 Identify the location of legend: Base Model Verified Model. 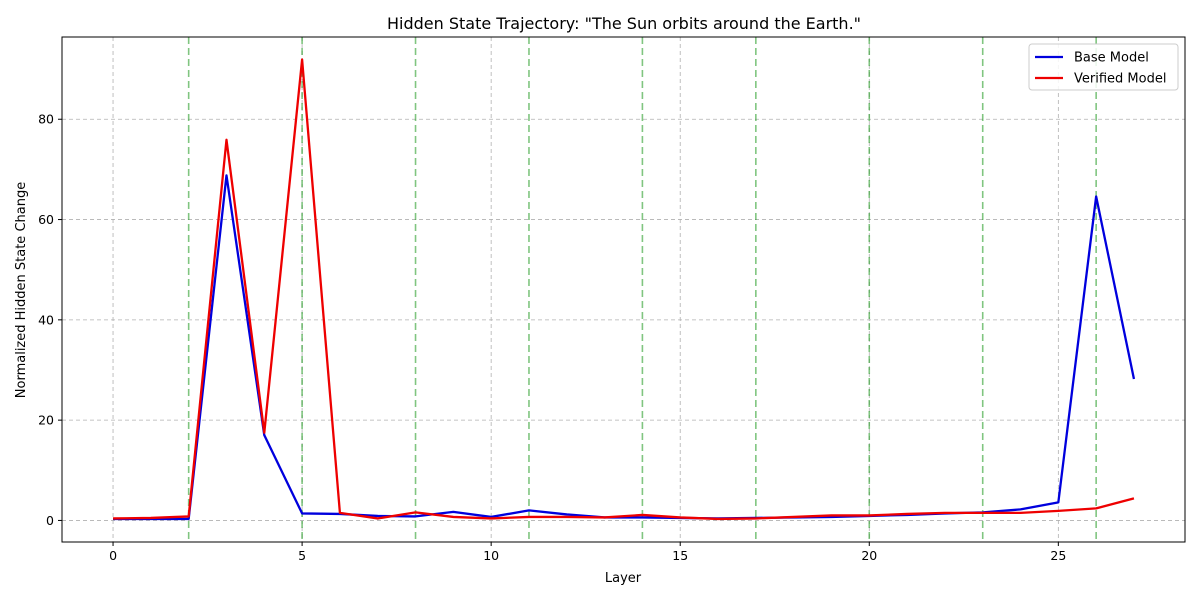
(1103, 67).